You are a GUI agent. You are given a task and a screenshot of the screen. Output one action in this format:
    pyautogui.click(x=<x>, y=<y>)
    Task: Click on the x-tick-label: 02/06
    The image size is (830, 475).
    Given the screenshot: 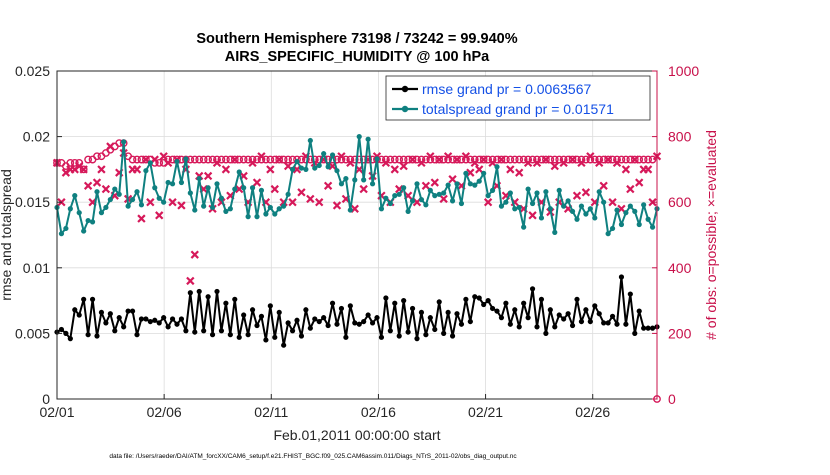 What is the action you would take?
    pyautogui.click(x=164, y=412)
    